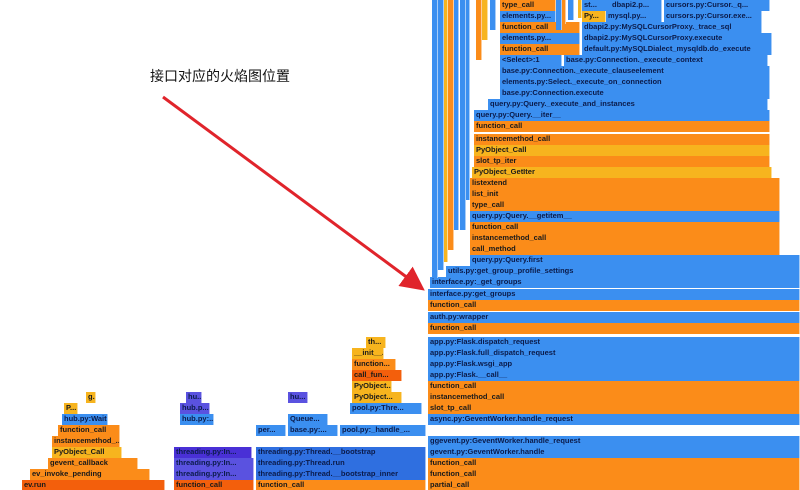  What do you see at coordinates (625, 216) in the screenshot?
I see `flame-frame: query.py:Query.__getitem__` at bounding box center [625, 216].